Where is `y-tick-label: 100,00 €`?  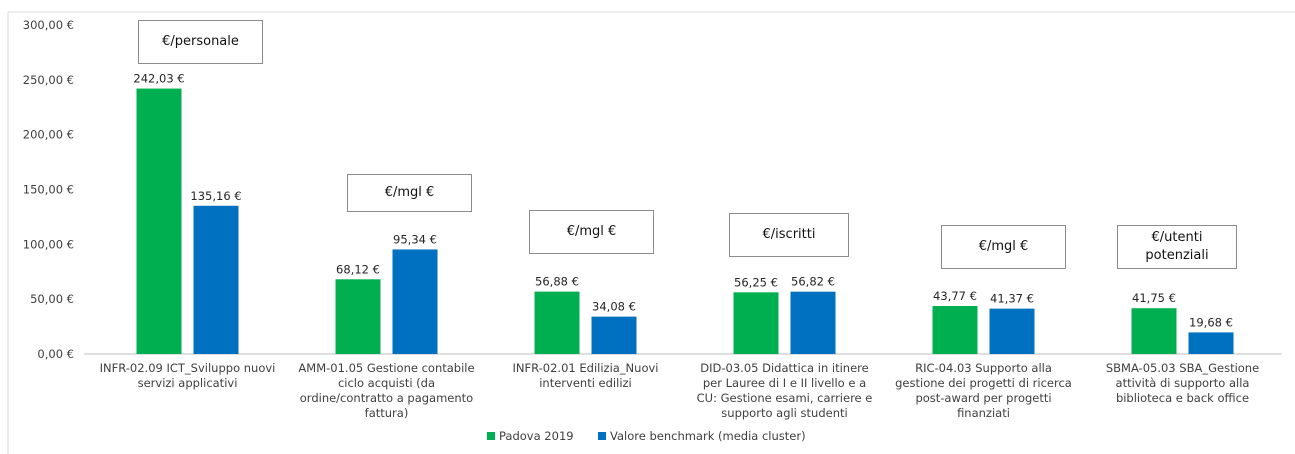
y-tick-label: 100,00 € is located at coordinates (48, 244).